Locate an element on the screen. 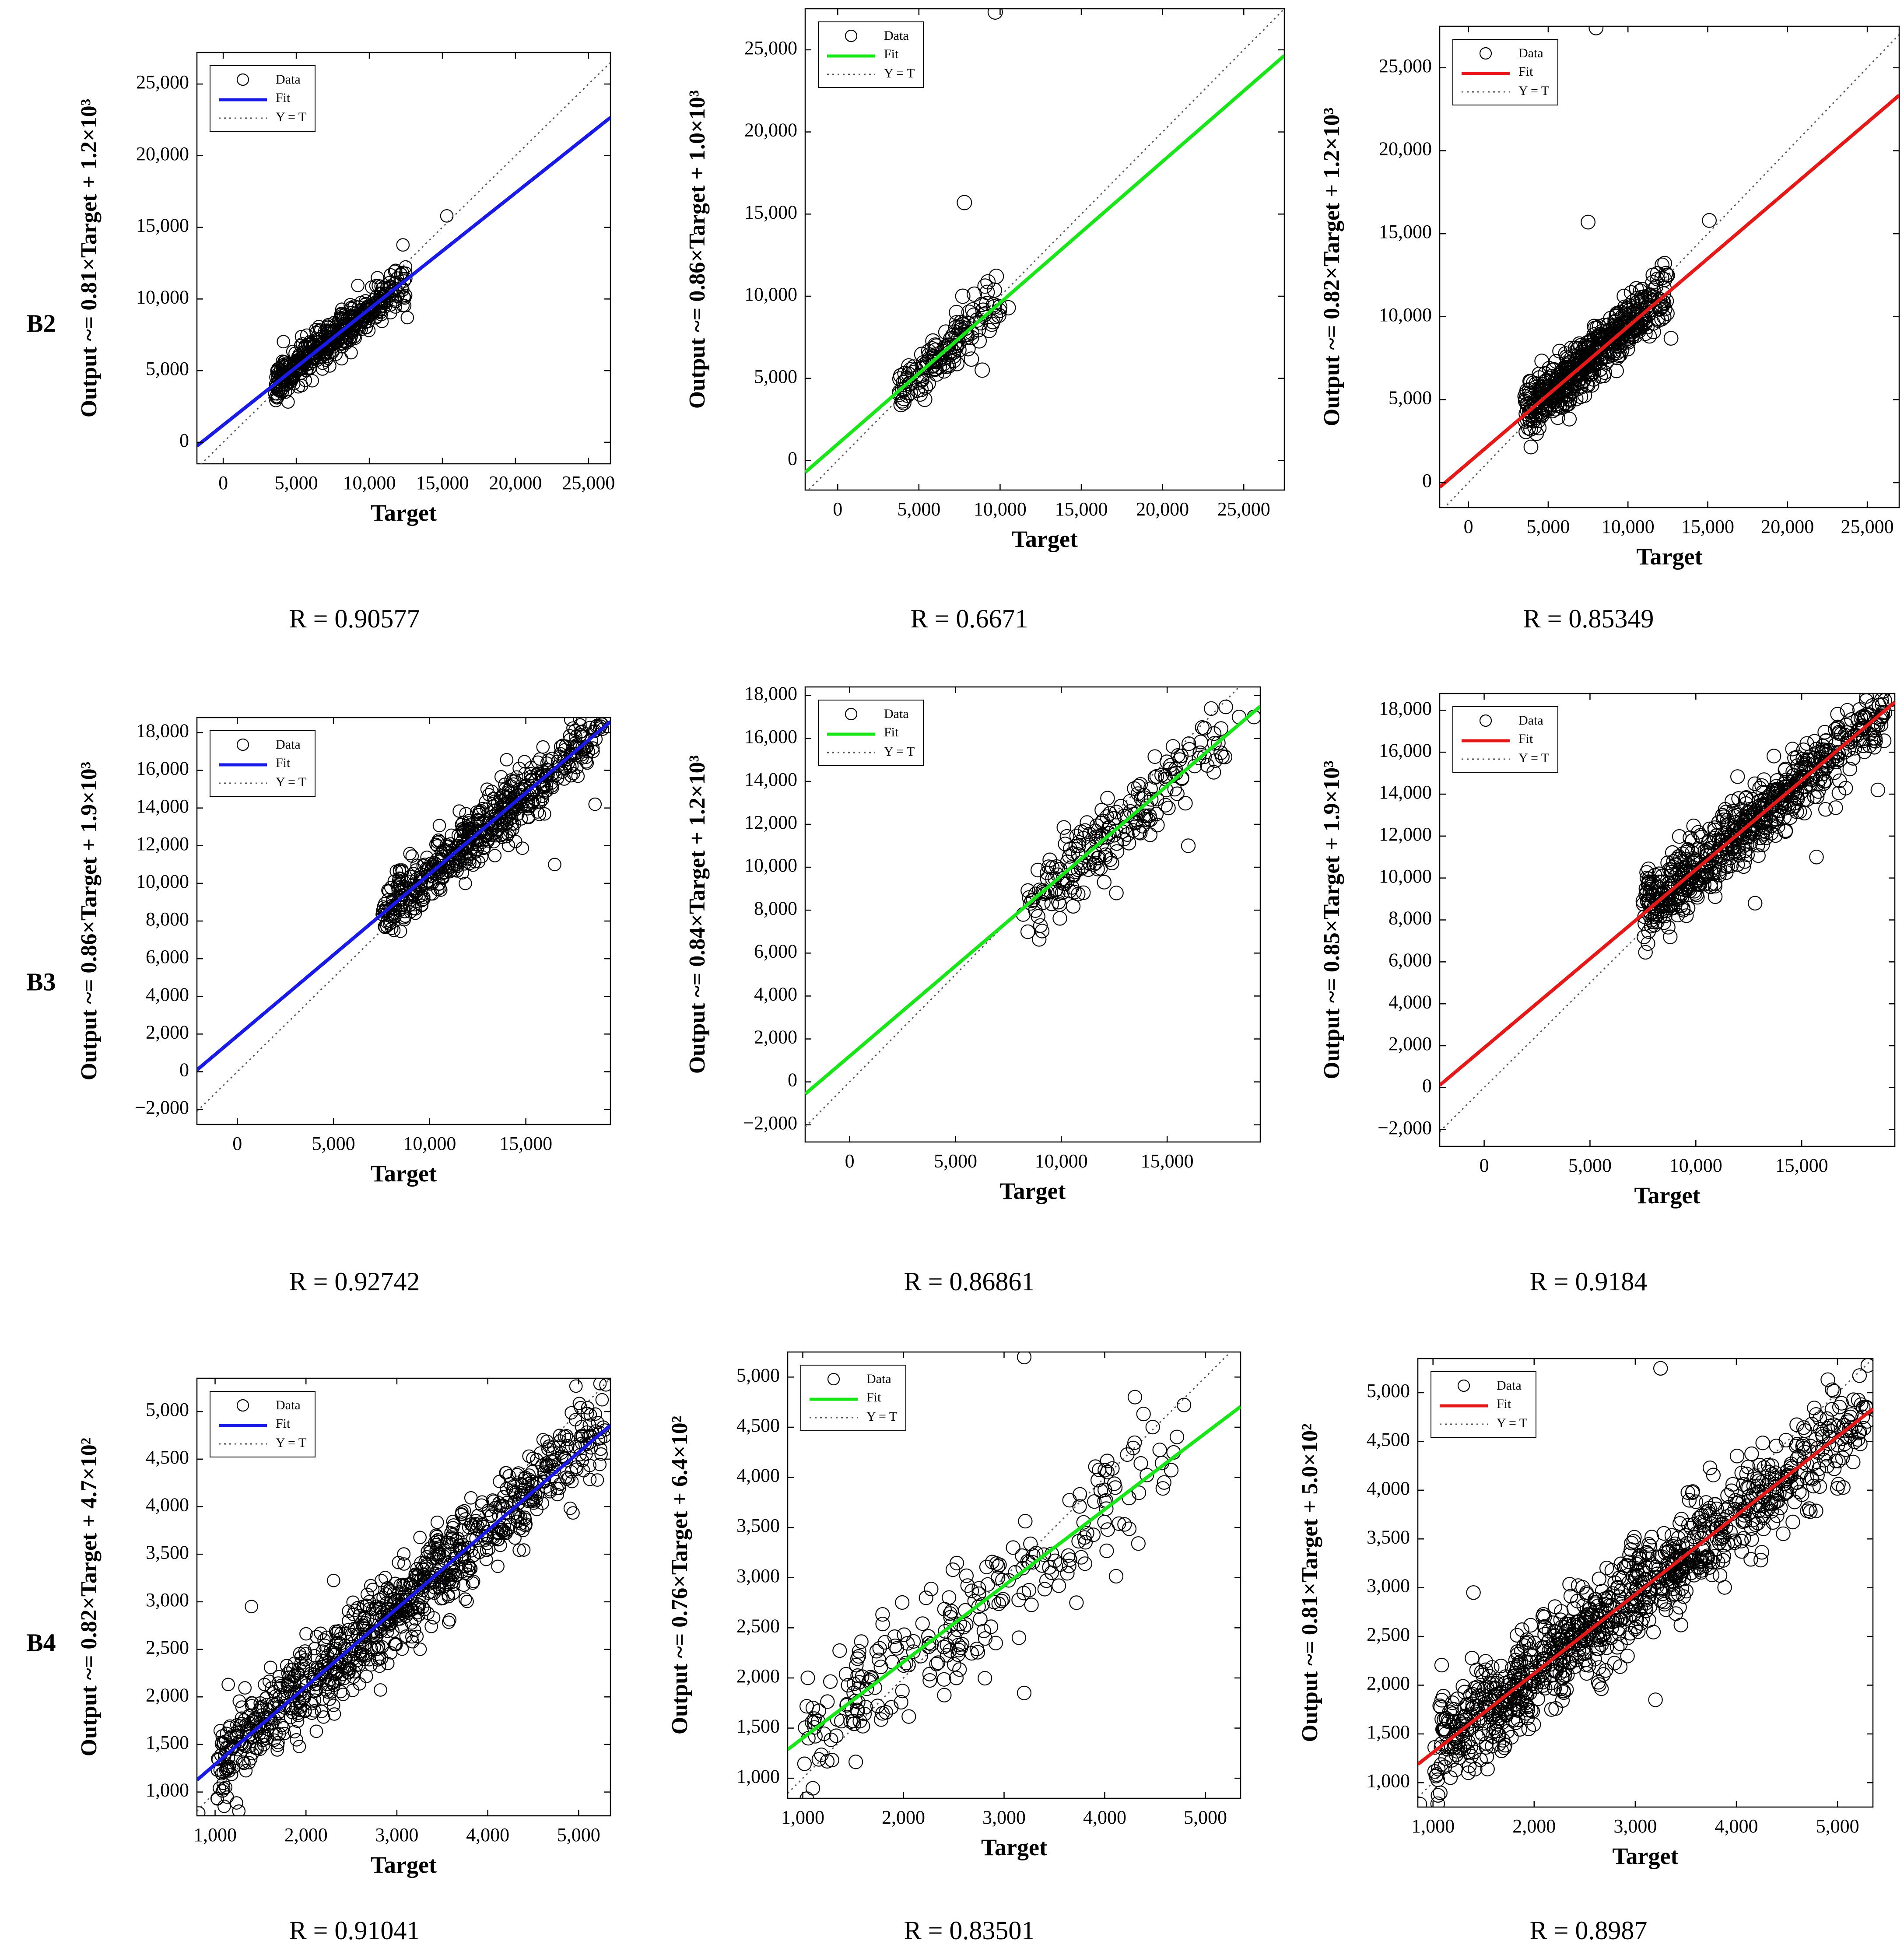 The image size is (1904, 1944). y-axis-label: Output ~= 0.86×Target + 1.9×10³ is located at coordinates (90, 921).